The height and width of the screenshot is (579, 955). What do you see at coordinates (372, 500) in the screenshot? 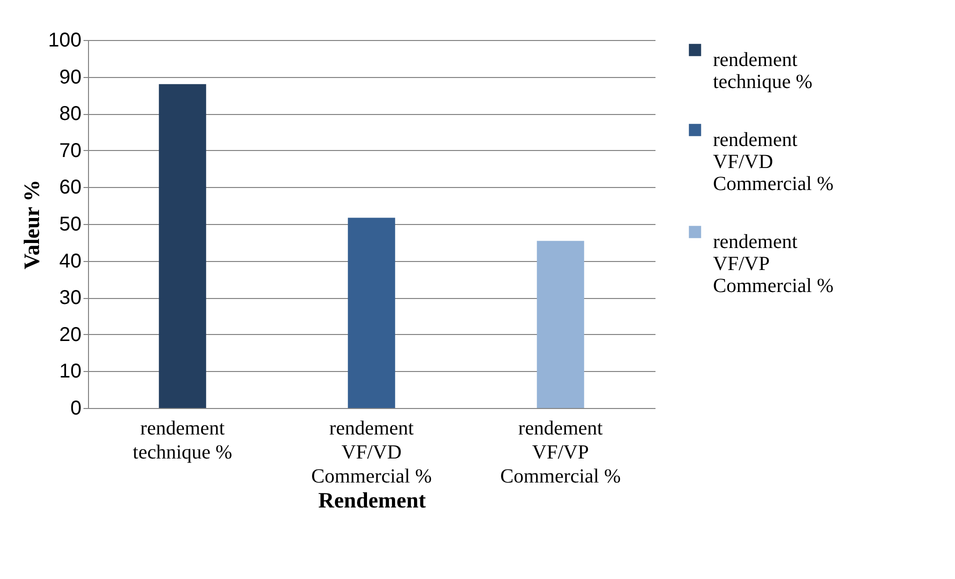
I see `x-axis-title: Rendement` at bounding box center [372, 500].